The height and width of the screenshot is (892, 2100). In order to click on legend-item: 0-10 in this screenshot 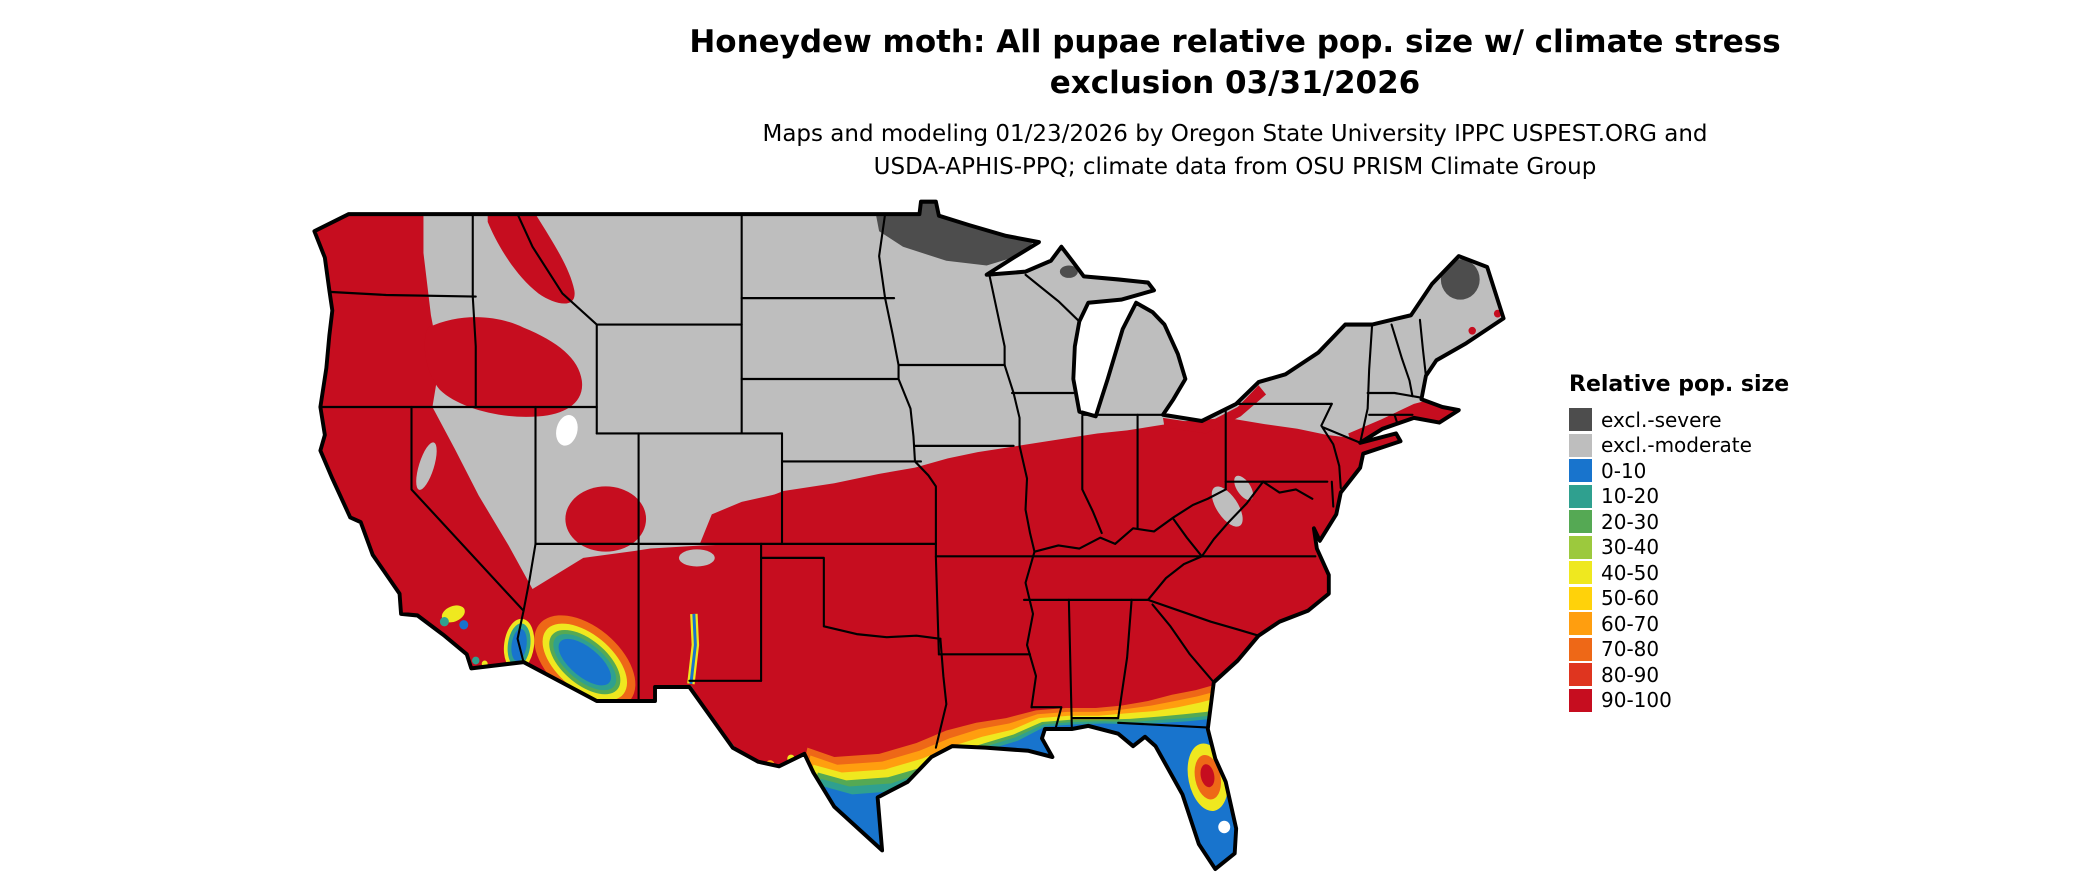, I will do `click(1679, 471)`.